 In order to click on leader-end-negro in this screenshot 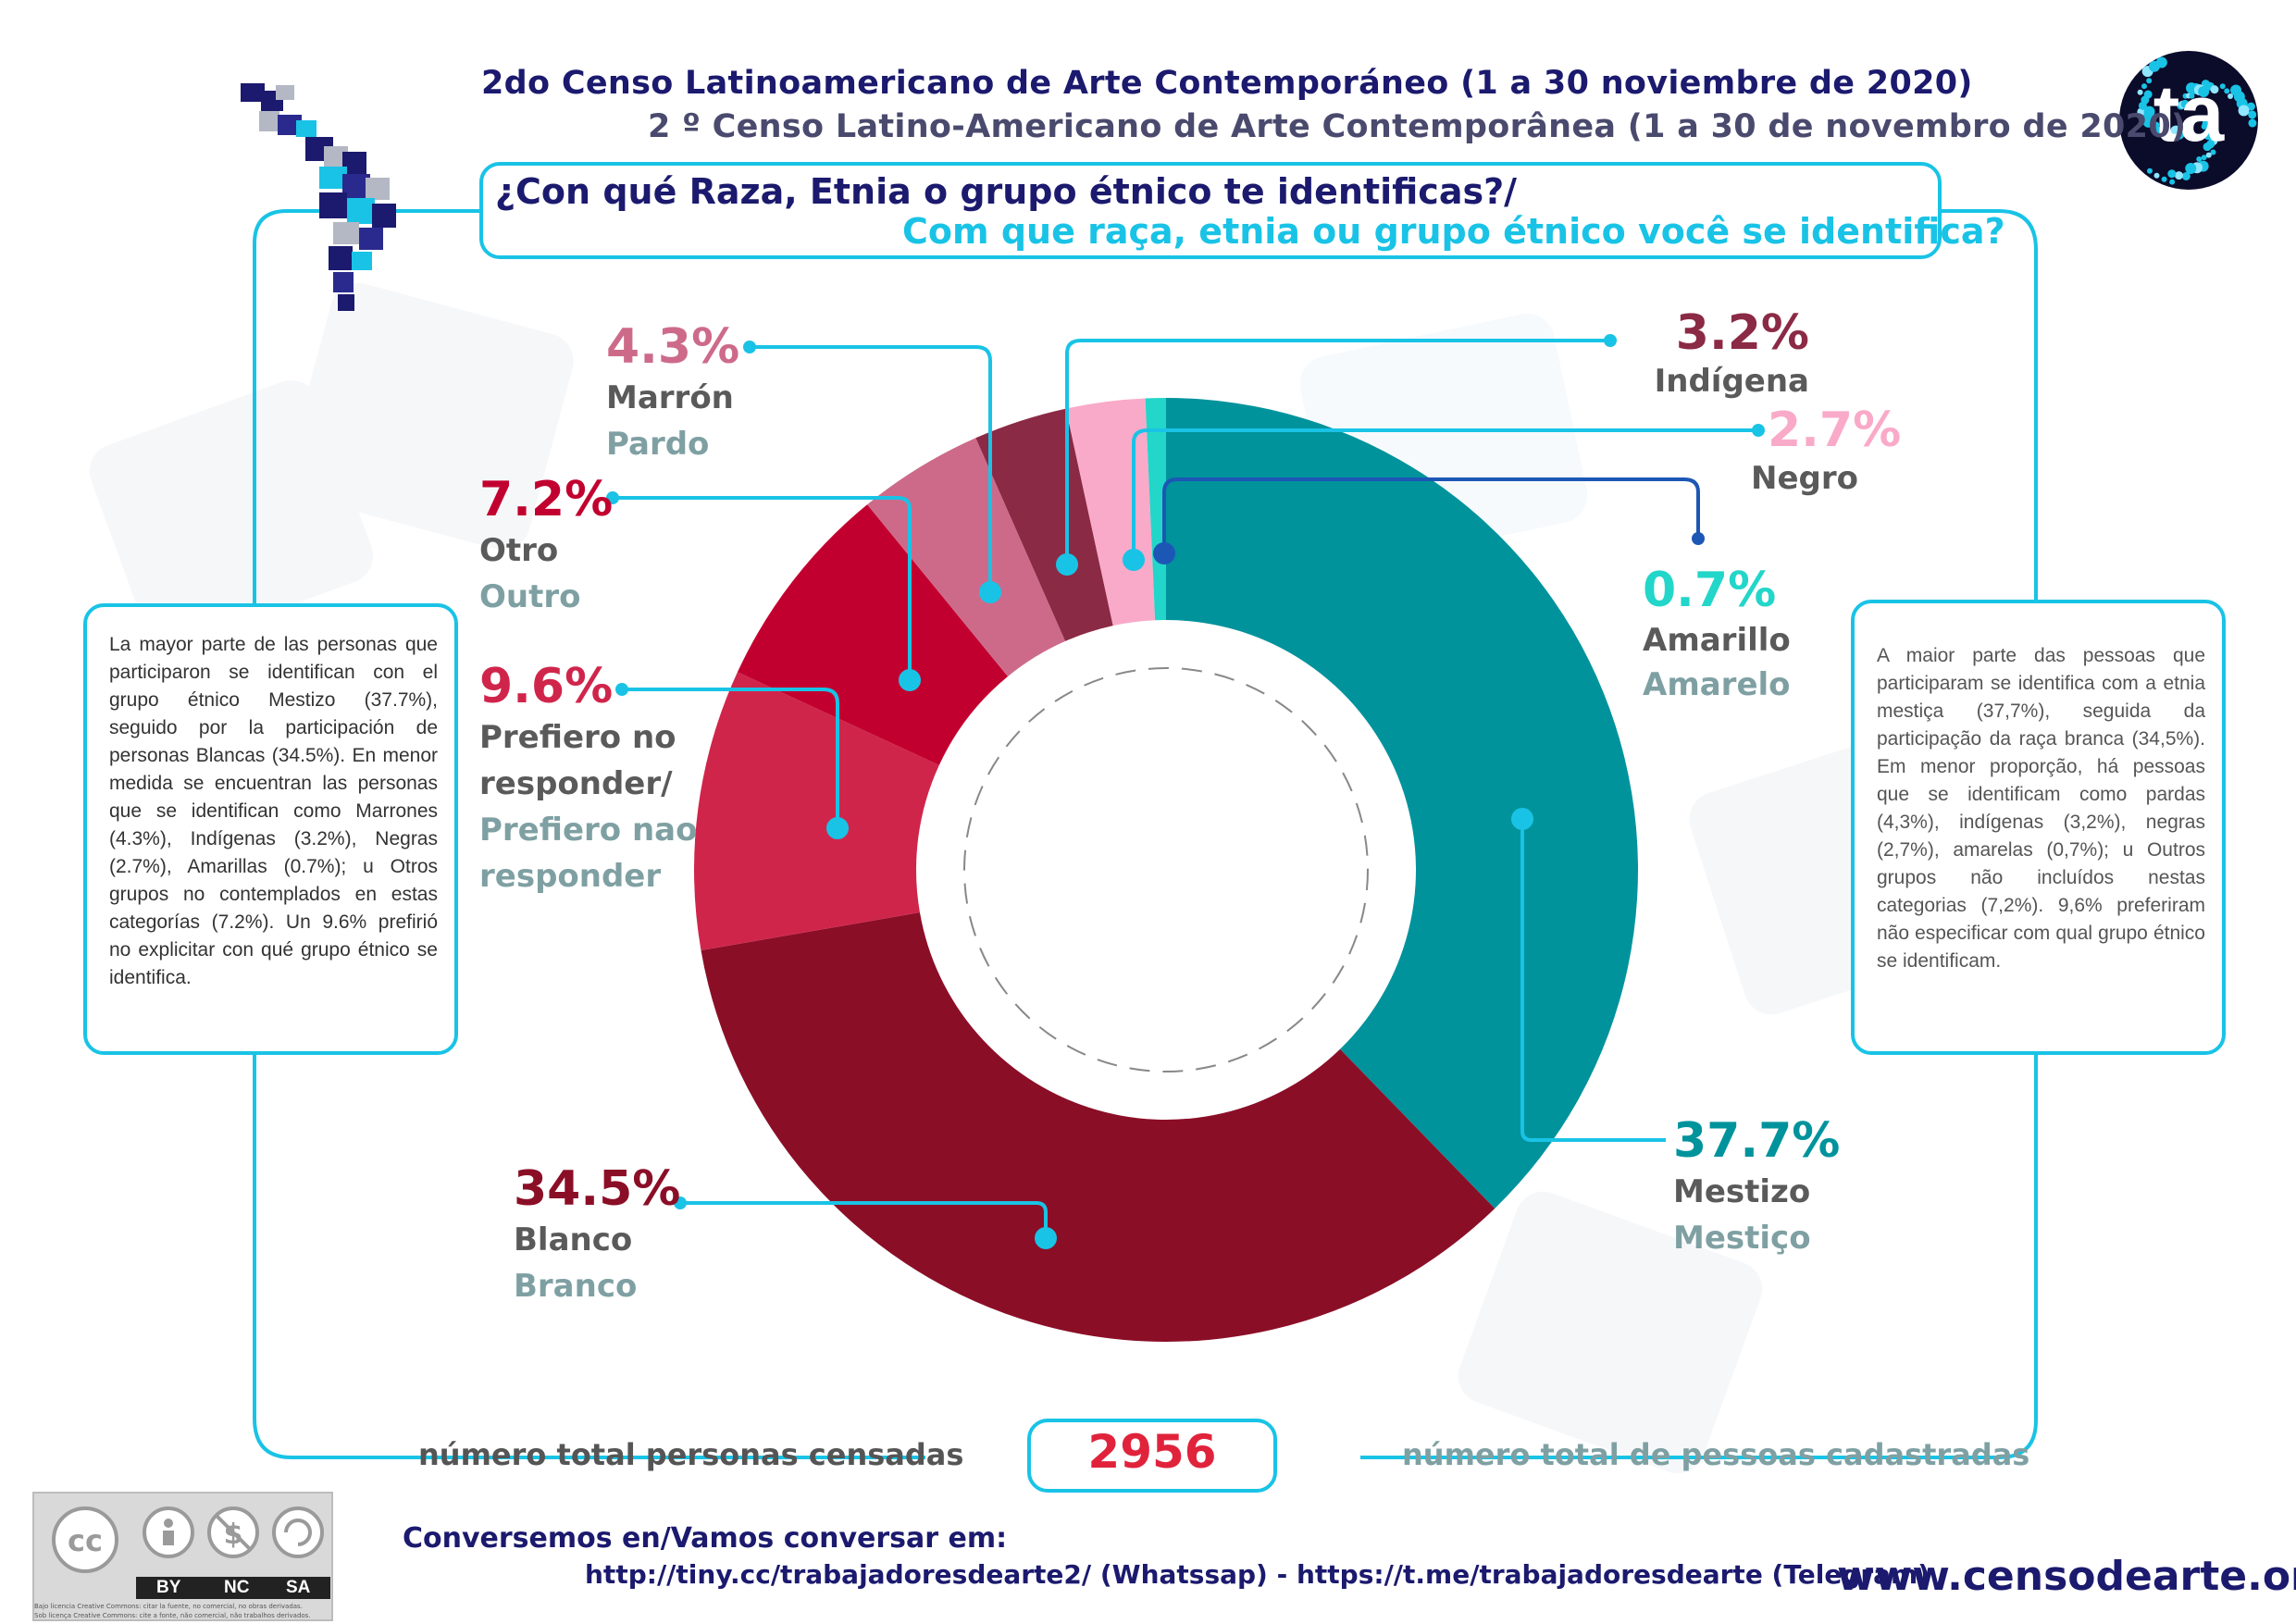, I will do `click(1759, 430)`.